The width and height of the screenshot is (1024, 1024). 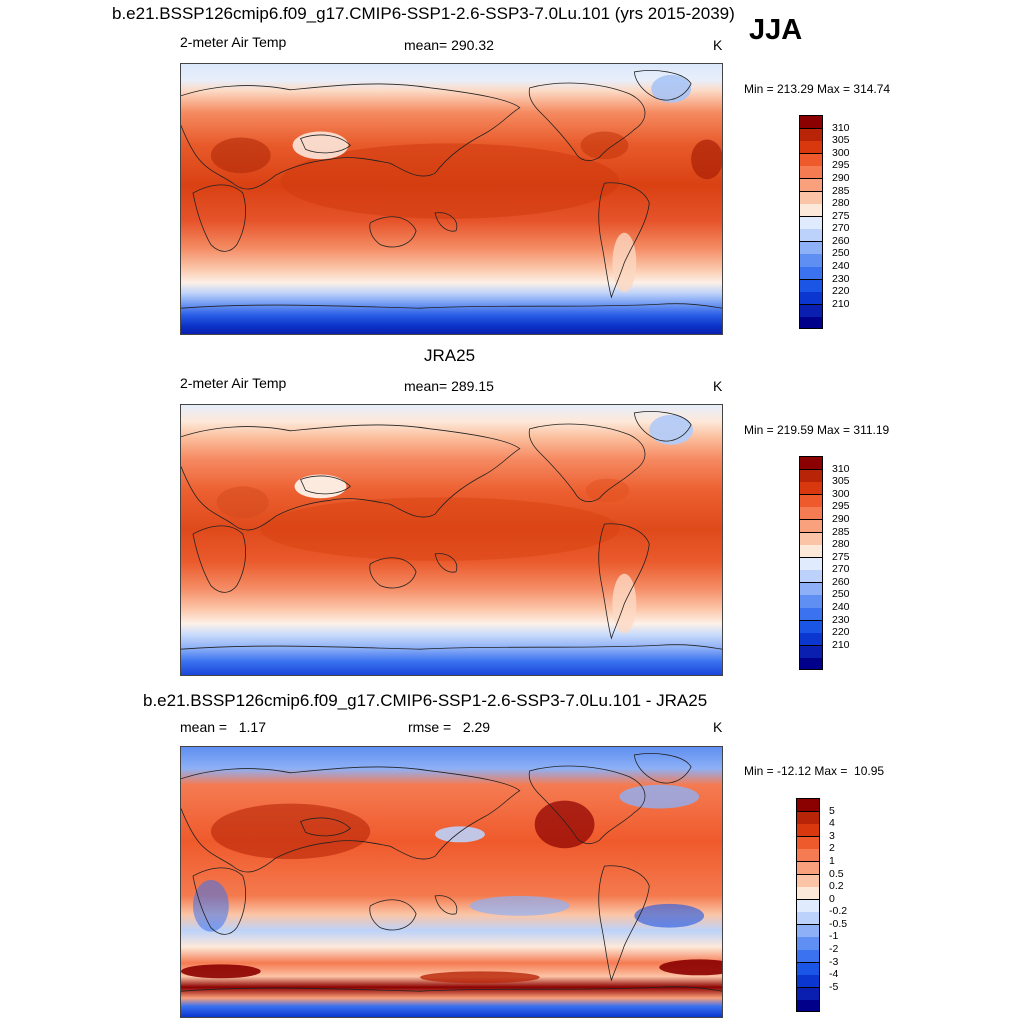 I want to click on panel-2-colorbar-label: 250, so click(x=841, y=594).